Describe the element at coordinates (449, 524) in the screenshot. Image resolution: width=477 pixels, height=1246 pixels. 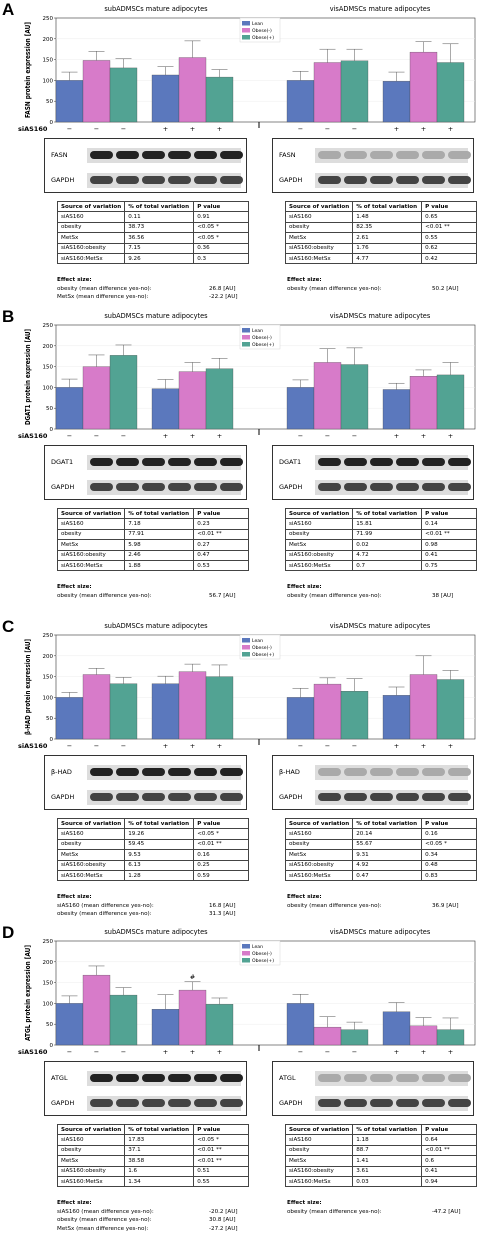
I see `table-cell: 0.14` at that location.